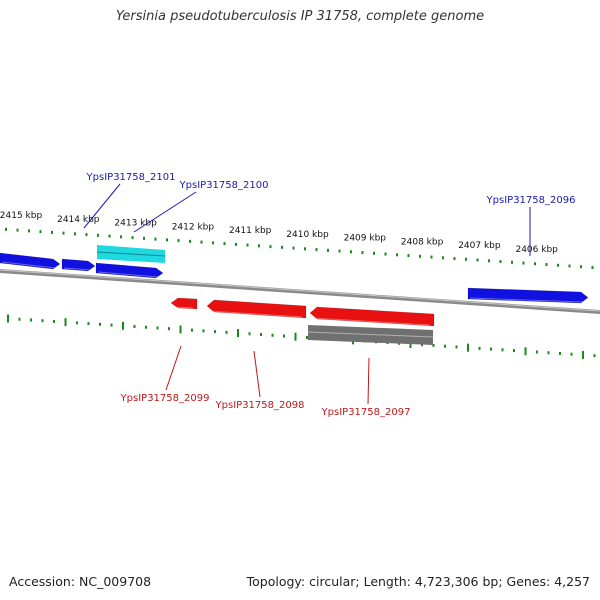  I want to click on reverse-gene-label: YpsIP31758_2097, so click(366, 412).